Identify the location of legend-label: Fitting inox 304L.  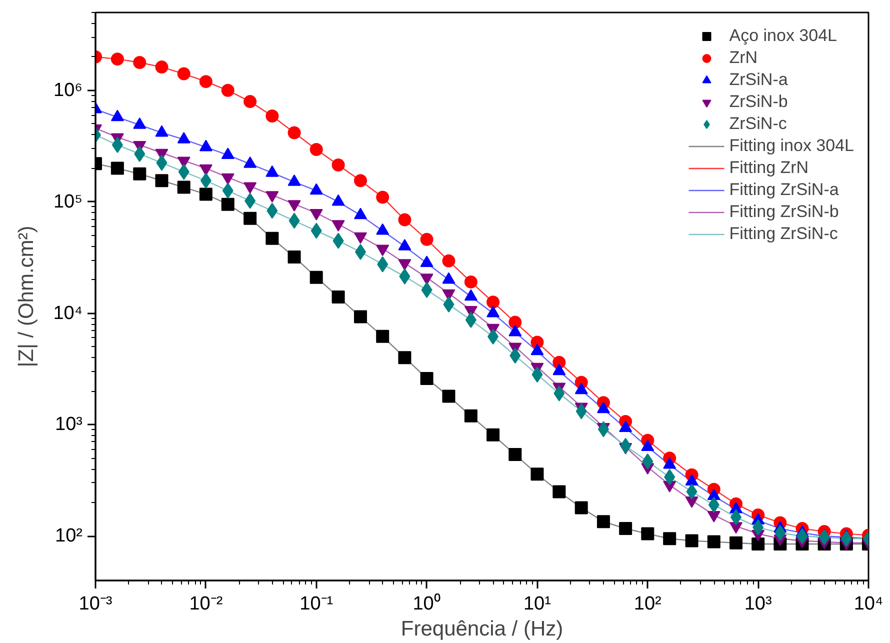
(791, 146).